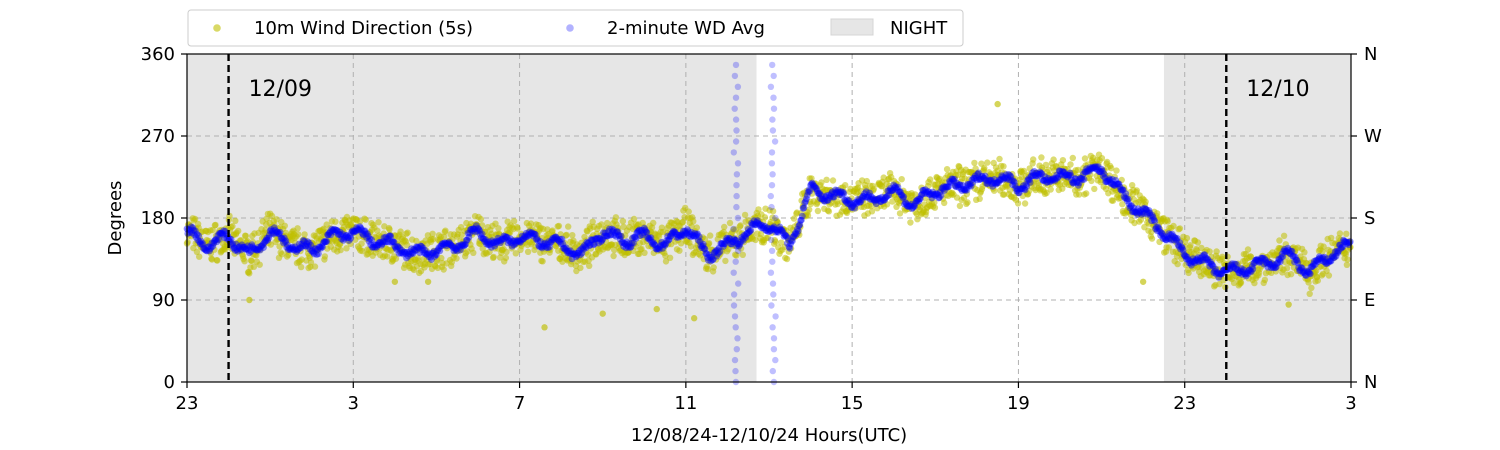  What do you see at coordinates (686, 28) in the screenshot?
I see `legend-label-2min: 2-minute WD Avg` at bounding box center [686, 28].